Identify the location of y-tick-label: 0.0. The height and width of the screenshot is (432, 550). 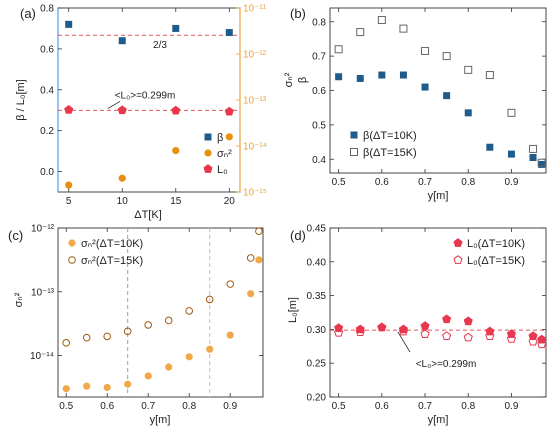
(47, 172).